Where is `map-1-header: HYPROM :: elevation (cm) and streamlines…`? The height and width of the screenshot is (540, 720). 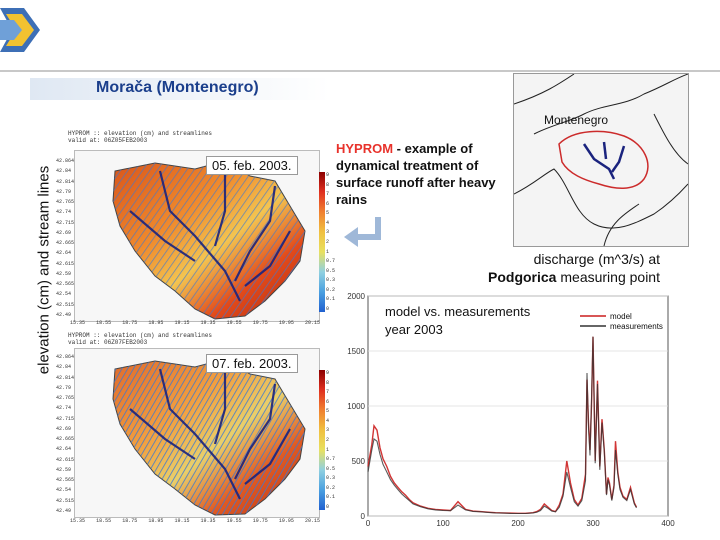 map-1-header: HYPROM :: elevation (cm) and streamlines… is located at coordinates (140, 137).